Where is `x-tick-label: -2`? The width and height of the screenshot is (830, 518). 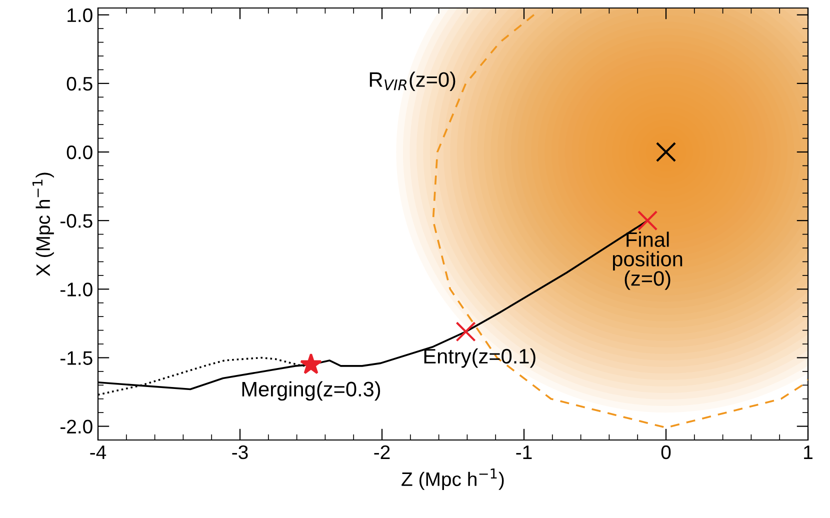
x-tick-label: -2 is located at coordinates (382, 452).